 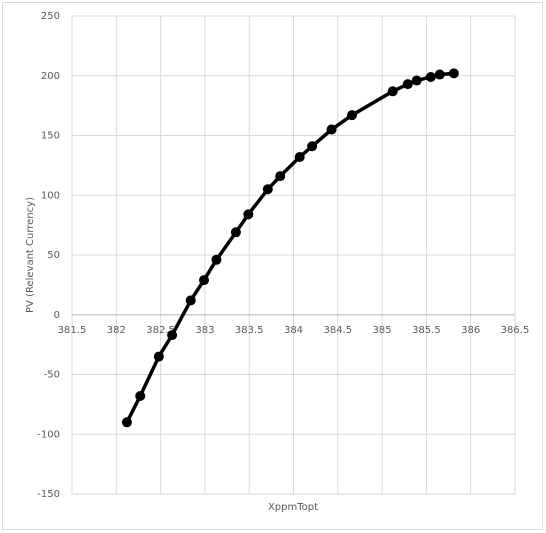 I want to click on y-tick-label: -150, so click(x=48, y=494).